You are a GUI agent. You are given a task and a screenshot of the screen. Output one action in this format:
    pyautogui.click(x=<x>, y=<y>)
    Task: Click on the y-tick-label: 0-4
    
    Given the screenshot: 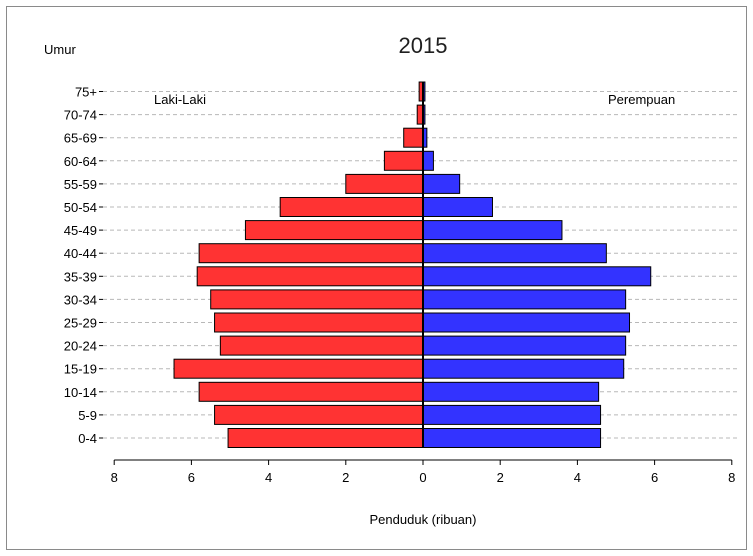 What is the action you would take?
    pyautogui.click(x=87, y=438)
    